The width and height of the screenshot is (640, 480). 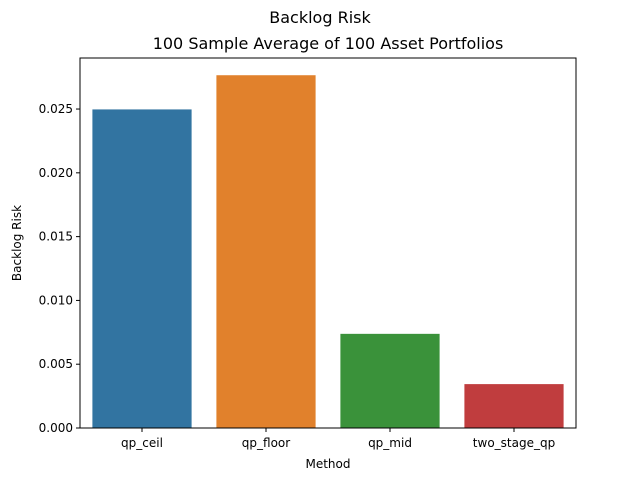 What do you see at coordinates (338, 439) in the screenshot?
I see `x-axis: qp_ceil qp_floor qp_mid two_stage_qp` at bounding box center [338, 439].